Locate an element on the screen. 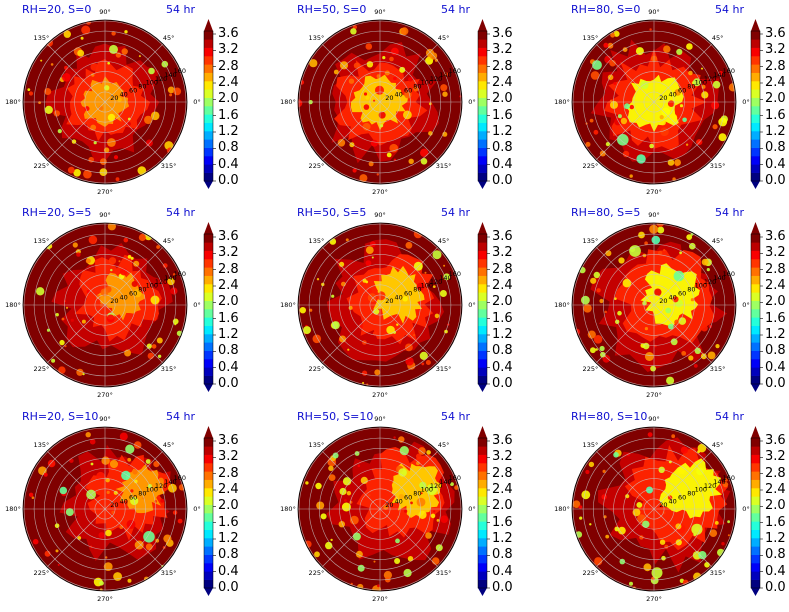 This screenshot has width=789, height=612. colorbar-tick-label: 0.0 is located at coordinates (775, 383).